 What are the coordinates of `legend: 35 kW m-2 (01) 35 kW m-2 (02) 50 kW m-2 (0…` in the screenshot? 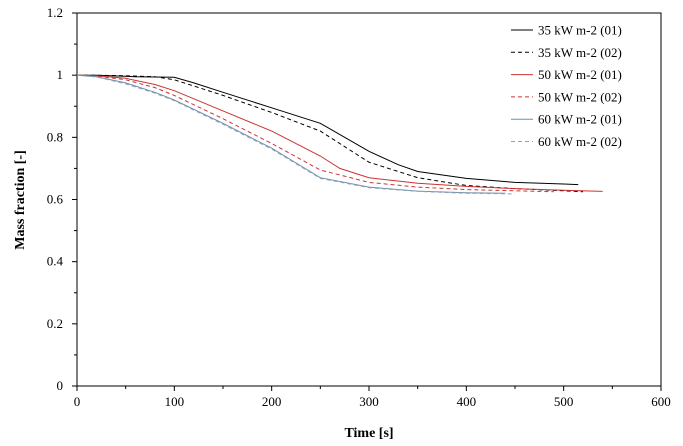 It's located at (566, 86).